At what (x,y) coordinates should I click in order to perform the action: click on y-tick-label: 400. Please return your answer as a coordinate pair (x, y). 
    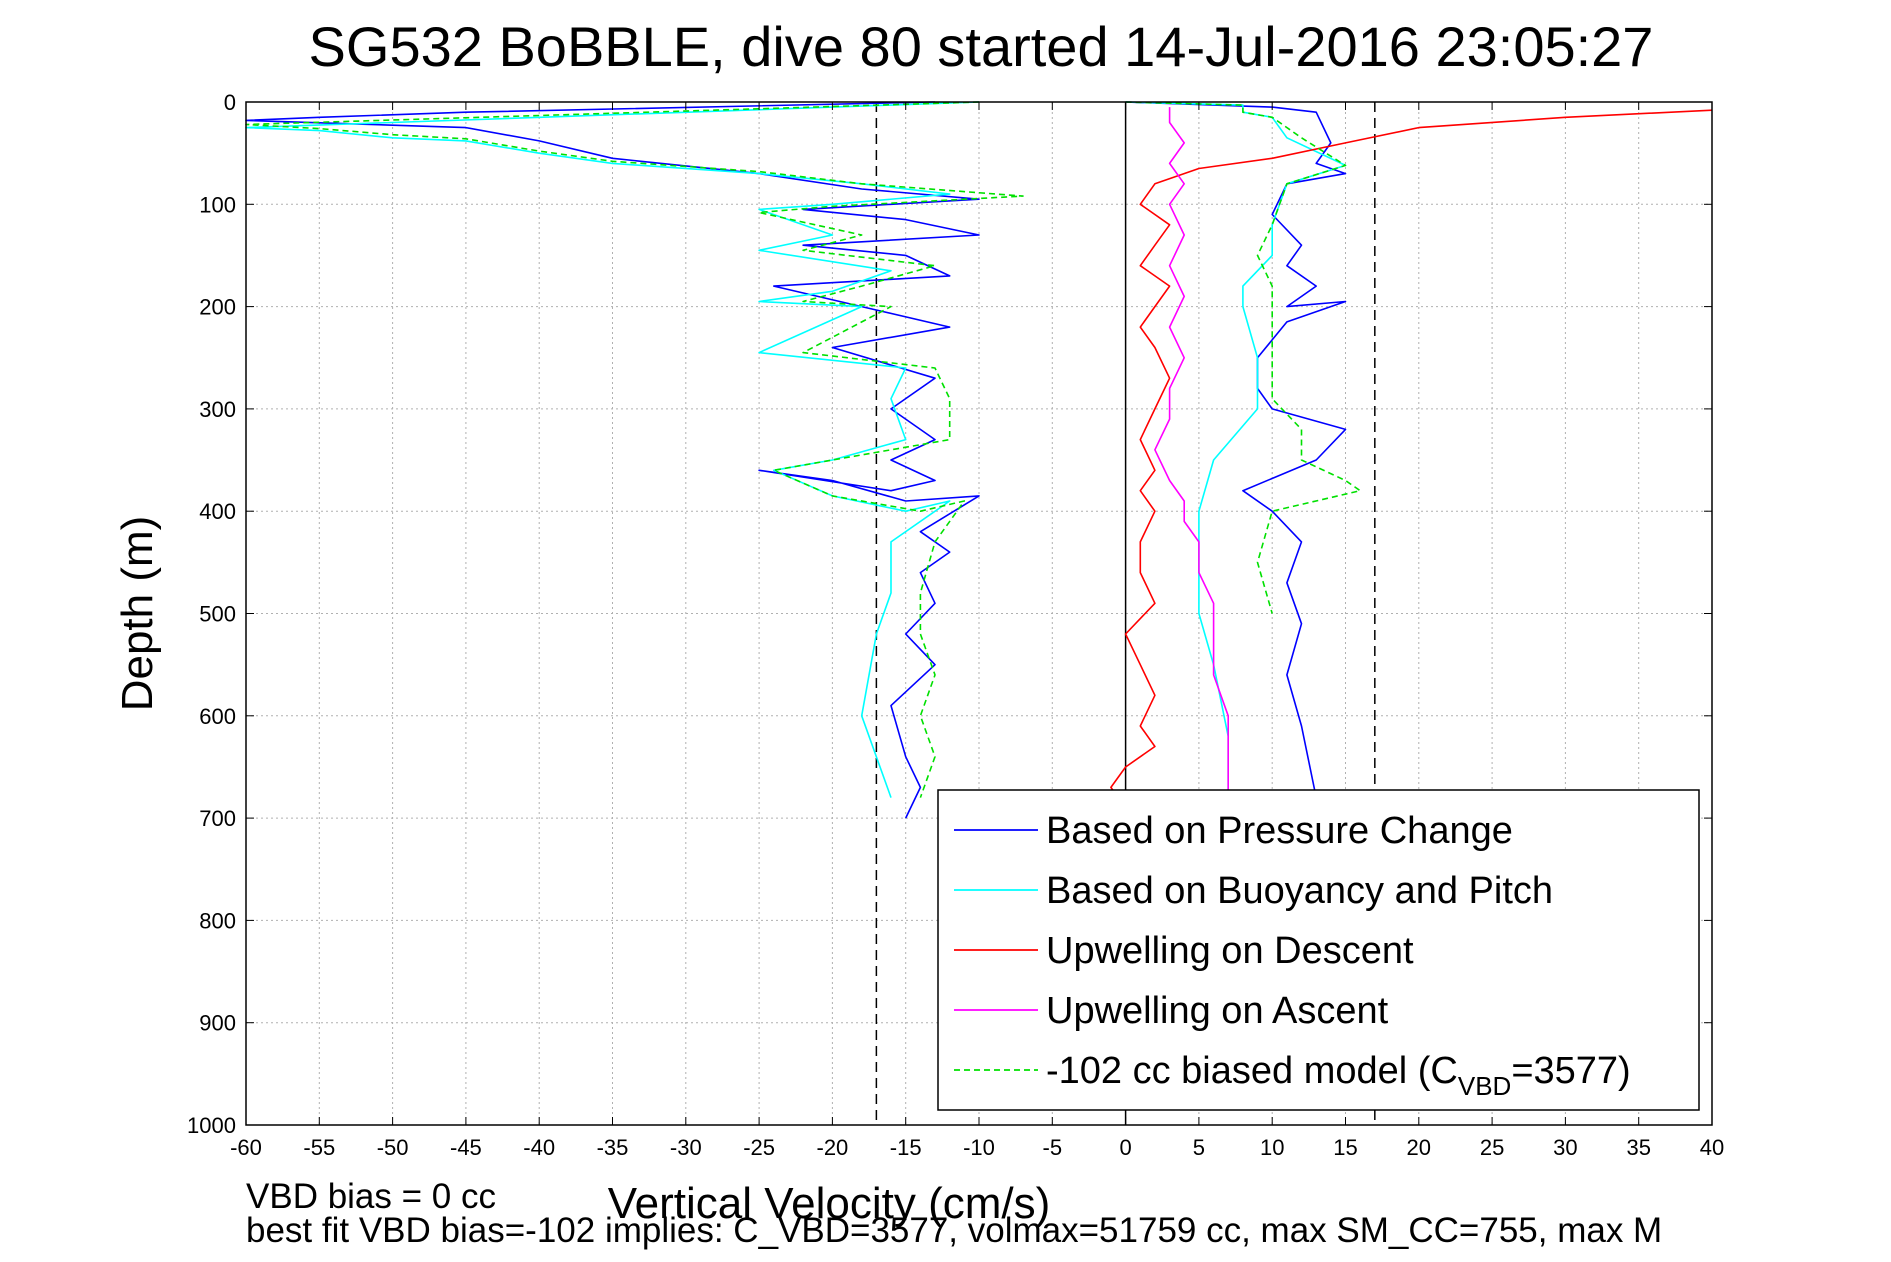
    Looking at the image, I should click on (217, 511).